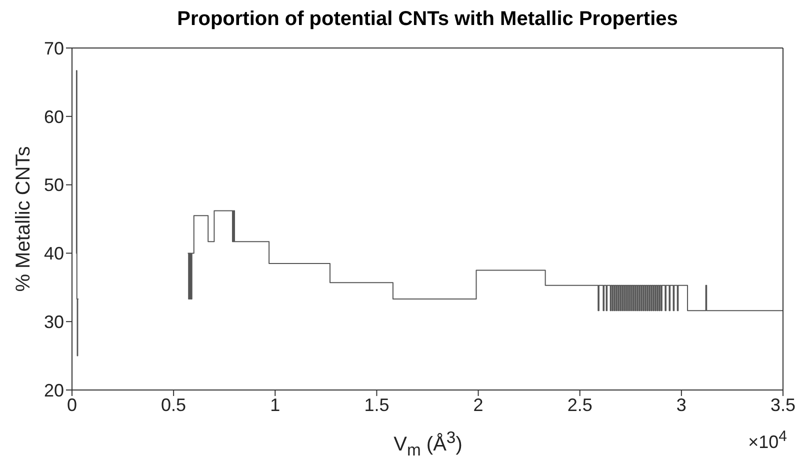 The height and width of the screenshot is (474, 797). Describe the element at coordinates (681, 404) in the screenshot. I see `x-tick-label: 3` at that location.